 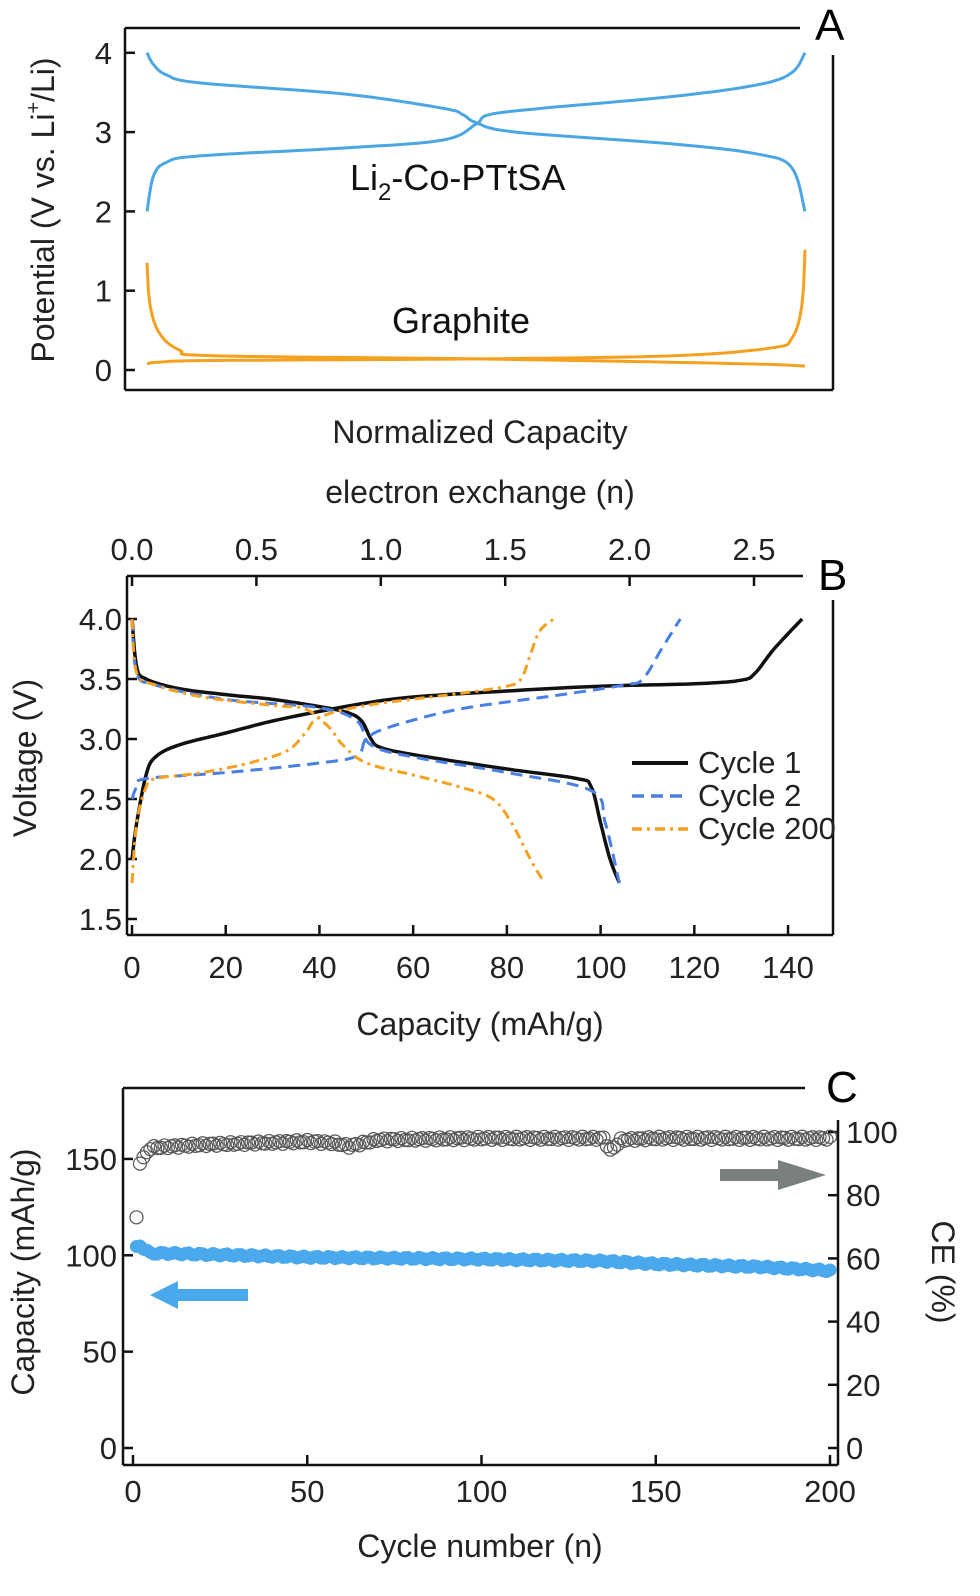 I want to click on x2-tick-label-b: 2.5, so click(x=753, y=549).